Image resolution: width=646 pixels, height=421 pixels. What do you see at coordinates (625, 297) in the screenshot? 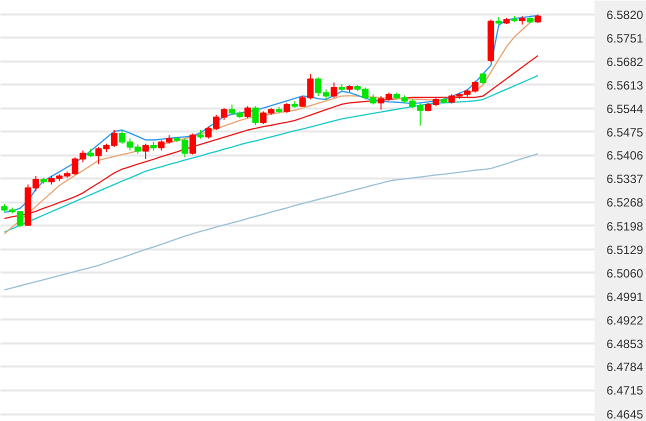
I see `y-tick-label: 6.4991` at bounding box center [625, 297].